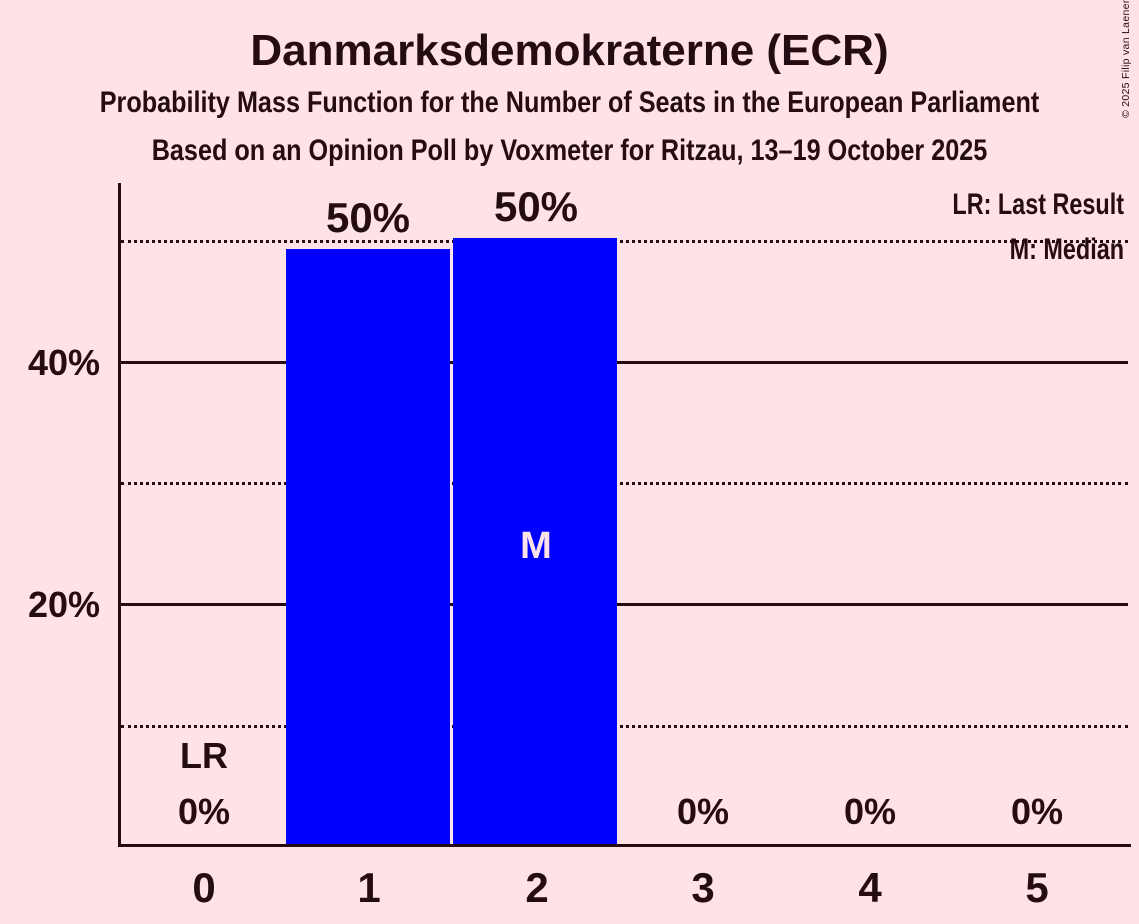 The width and height of the screenshot is (1139, 924). I want to click on zero-label-seat-3: 0%, so click(703, 811).